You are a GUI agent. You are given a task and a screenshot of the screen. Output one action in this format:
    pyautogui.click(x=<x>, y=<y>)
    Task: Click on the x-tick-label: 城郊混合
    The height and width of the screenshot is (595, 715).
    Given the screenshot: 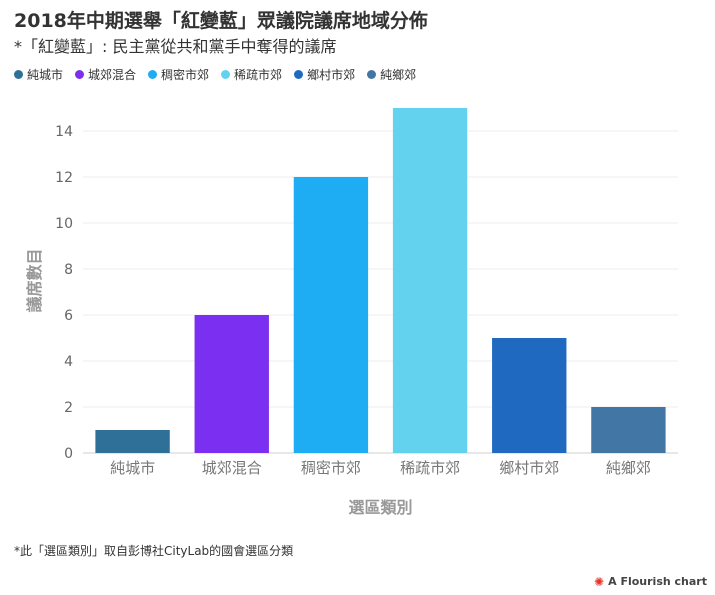 What is the action you would take?
    pyautogui.click(x=232, y=468)
    